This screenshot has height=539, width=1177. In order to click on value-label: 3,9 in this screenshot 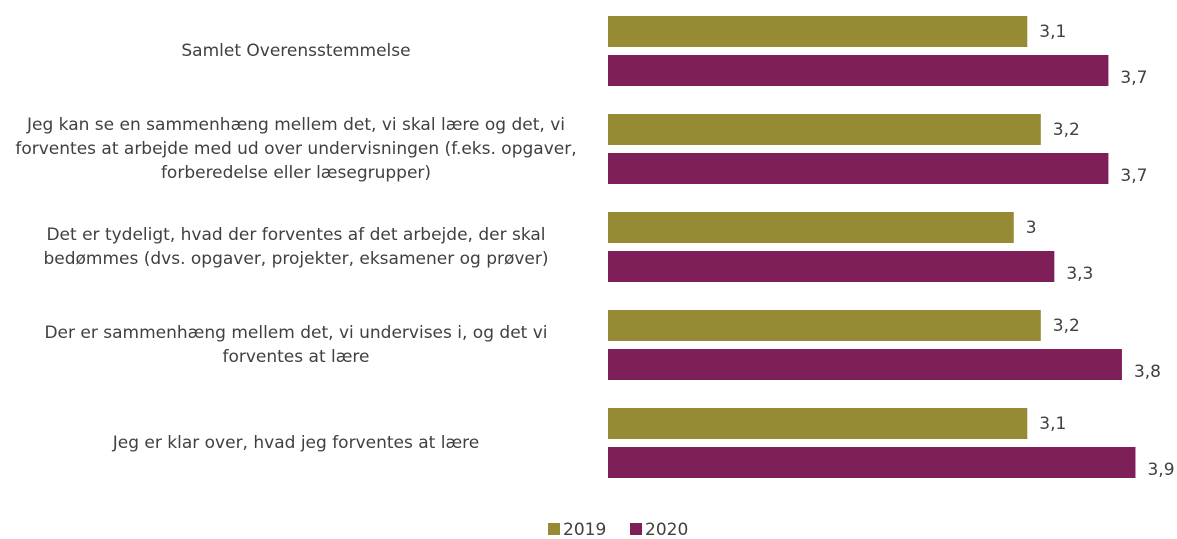, I will do `click(1160, 470)`.